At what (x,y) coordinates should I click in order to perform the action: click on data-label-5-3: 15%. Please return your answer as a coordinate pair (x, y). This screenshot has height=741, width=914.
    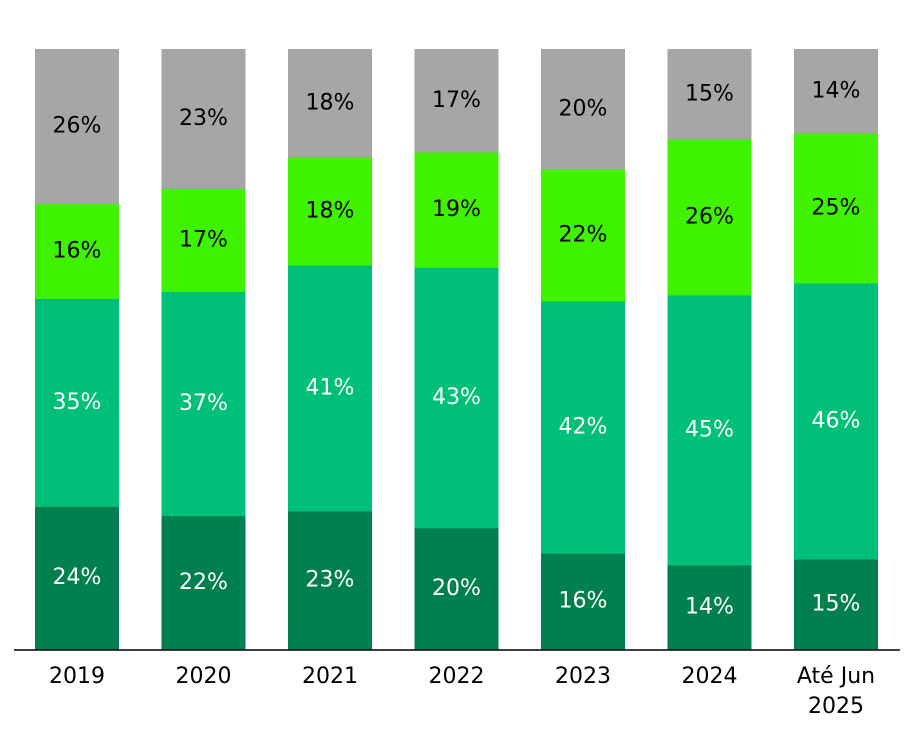
    Looking at the image, I should click on (709, 94).